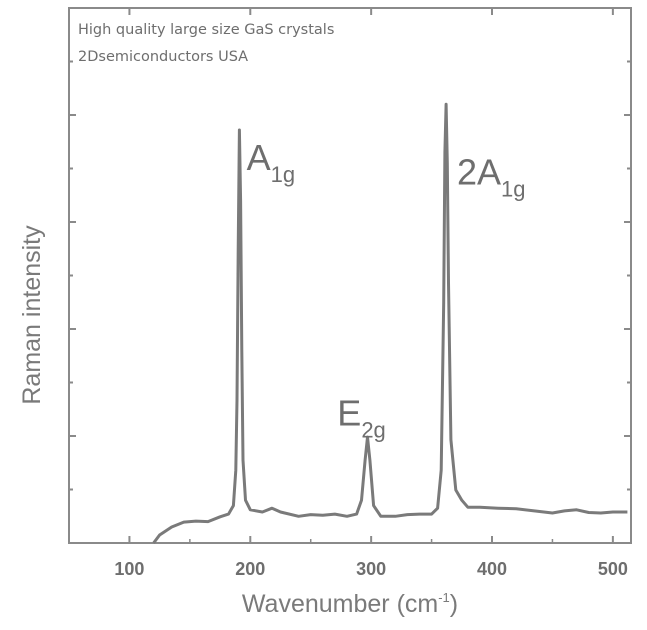  I want to click on x-axis-label: Wavenumber (cm-1), so click(350, 604).